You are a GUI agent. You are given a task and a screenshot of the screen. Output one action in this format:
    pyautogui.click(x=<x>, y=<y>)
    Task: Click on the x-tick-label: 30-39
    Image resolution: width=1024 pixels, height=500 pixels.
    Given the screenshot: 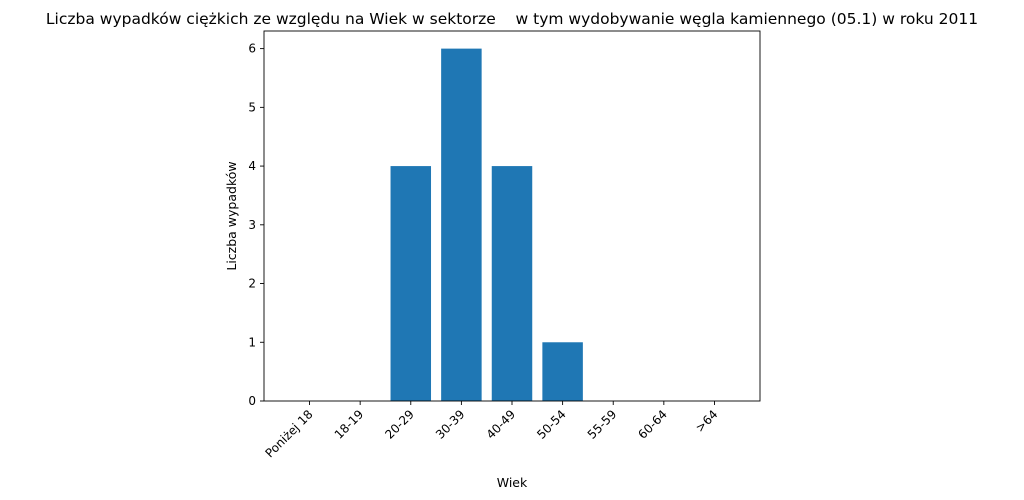 What is the action you would take?
    pyautogui.click(x=450, y=424)
    